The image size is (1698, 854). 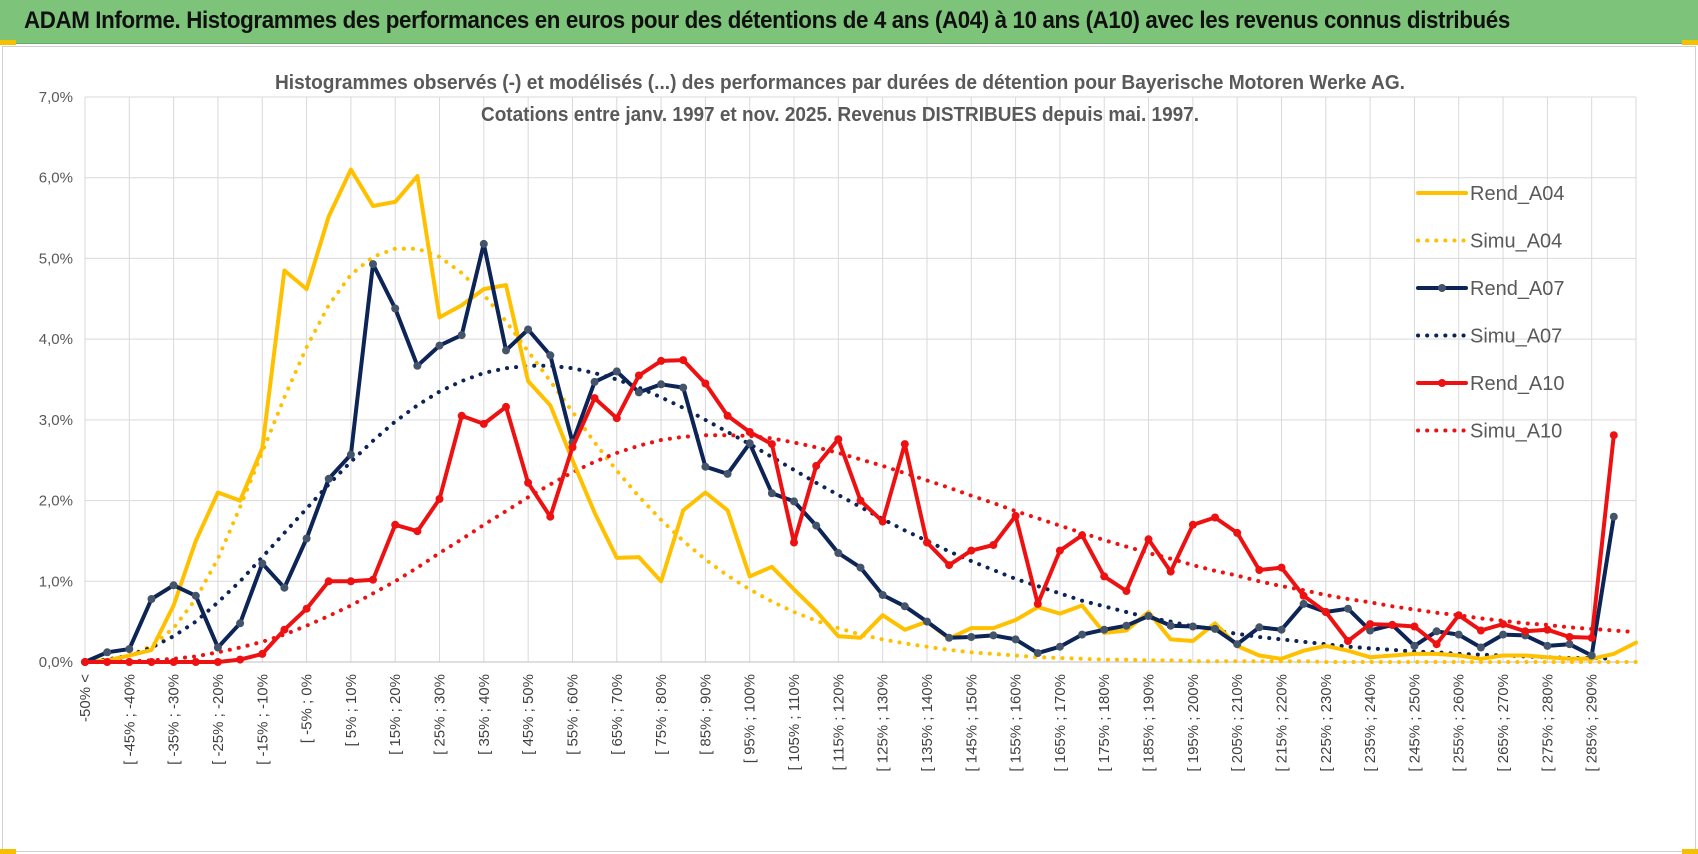 I want to click on x-tick-label: [ 55% ; 60%, so click(x=572, y=714).